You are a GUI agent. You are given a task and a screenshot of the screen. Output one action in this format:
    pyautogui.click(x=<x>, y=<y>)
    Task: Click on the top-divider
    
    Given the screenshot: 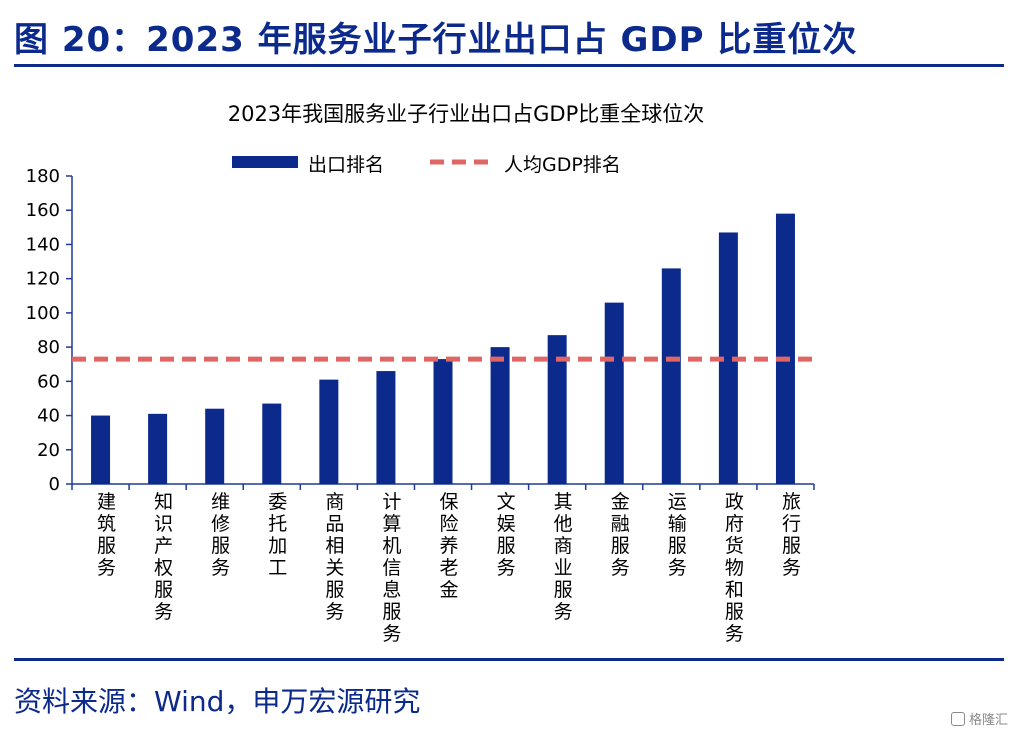 What is the action you would take?
    pyautogui.click(x=509, y=65)
    